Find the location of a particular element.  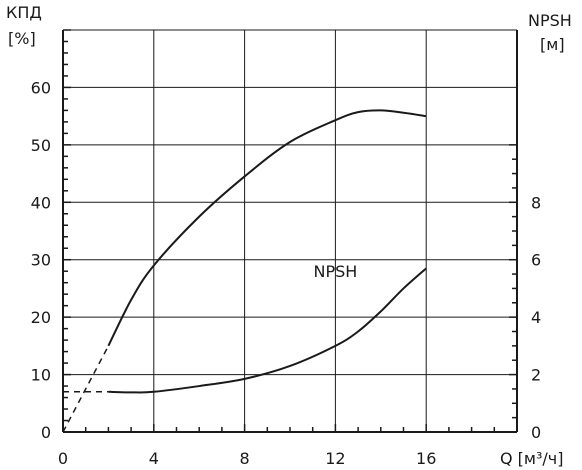

x-tick-label: 16 is located at coordinates (426, 458).